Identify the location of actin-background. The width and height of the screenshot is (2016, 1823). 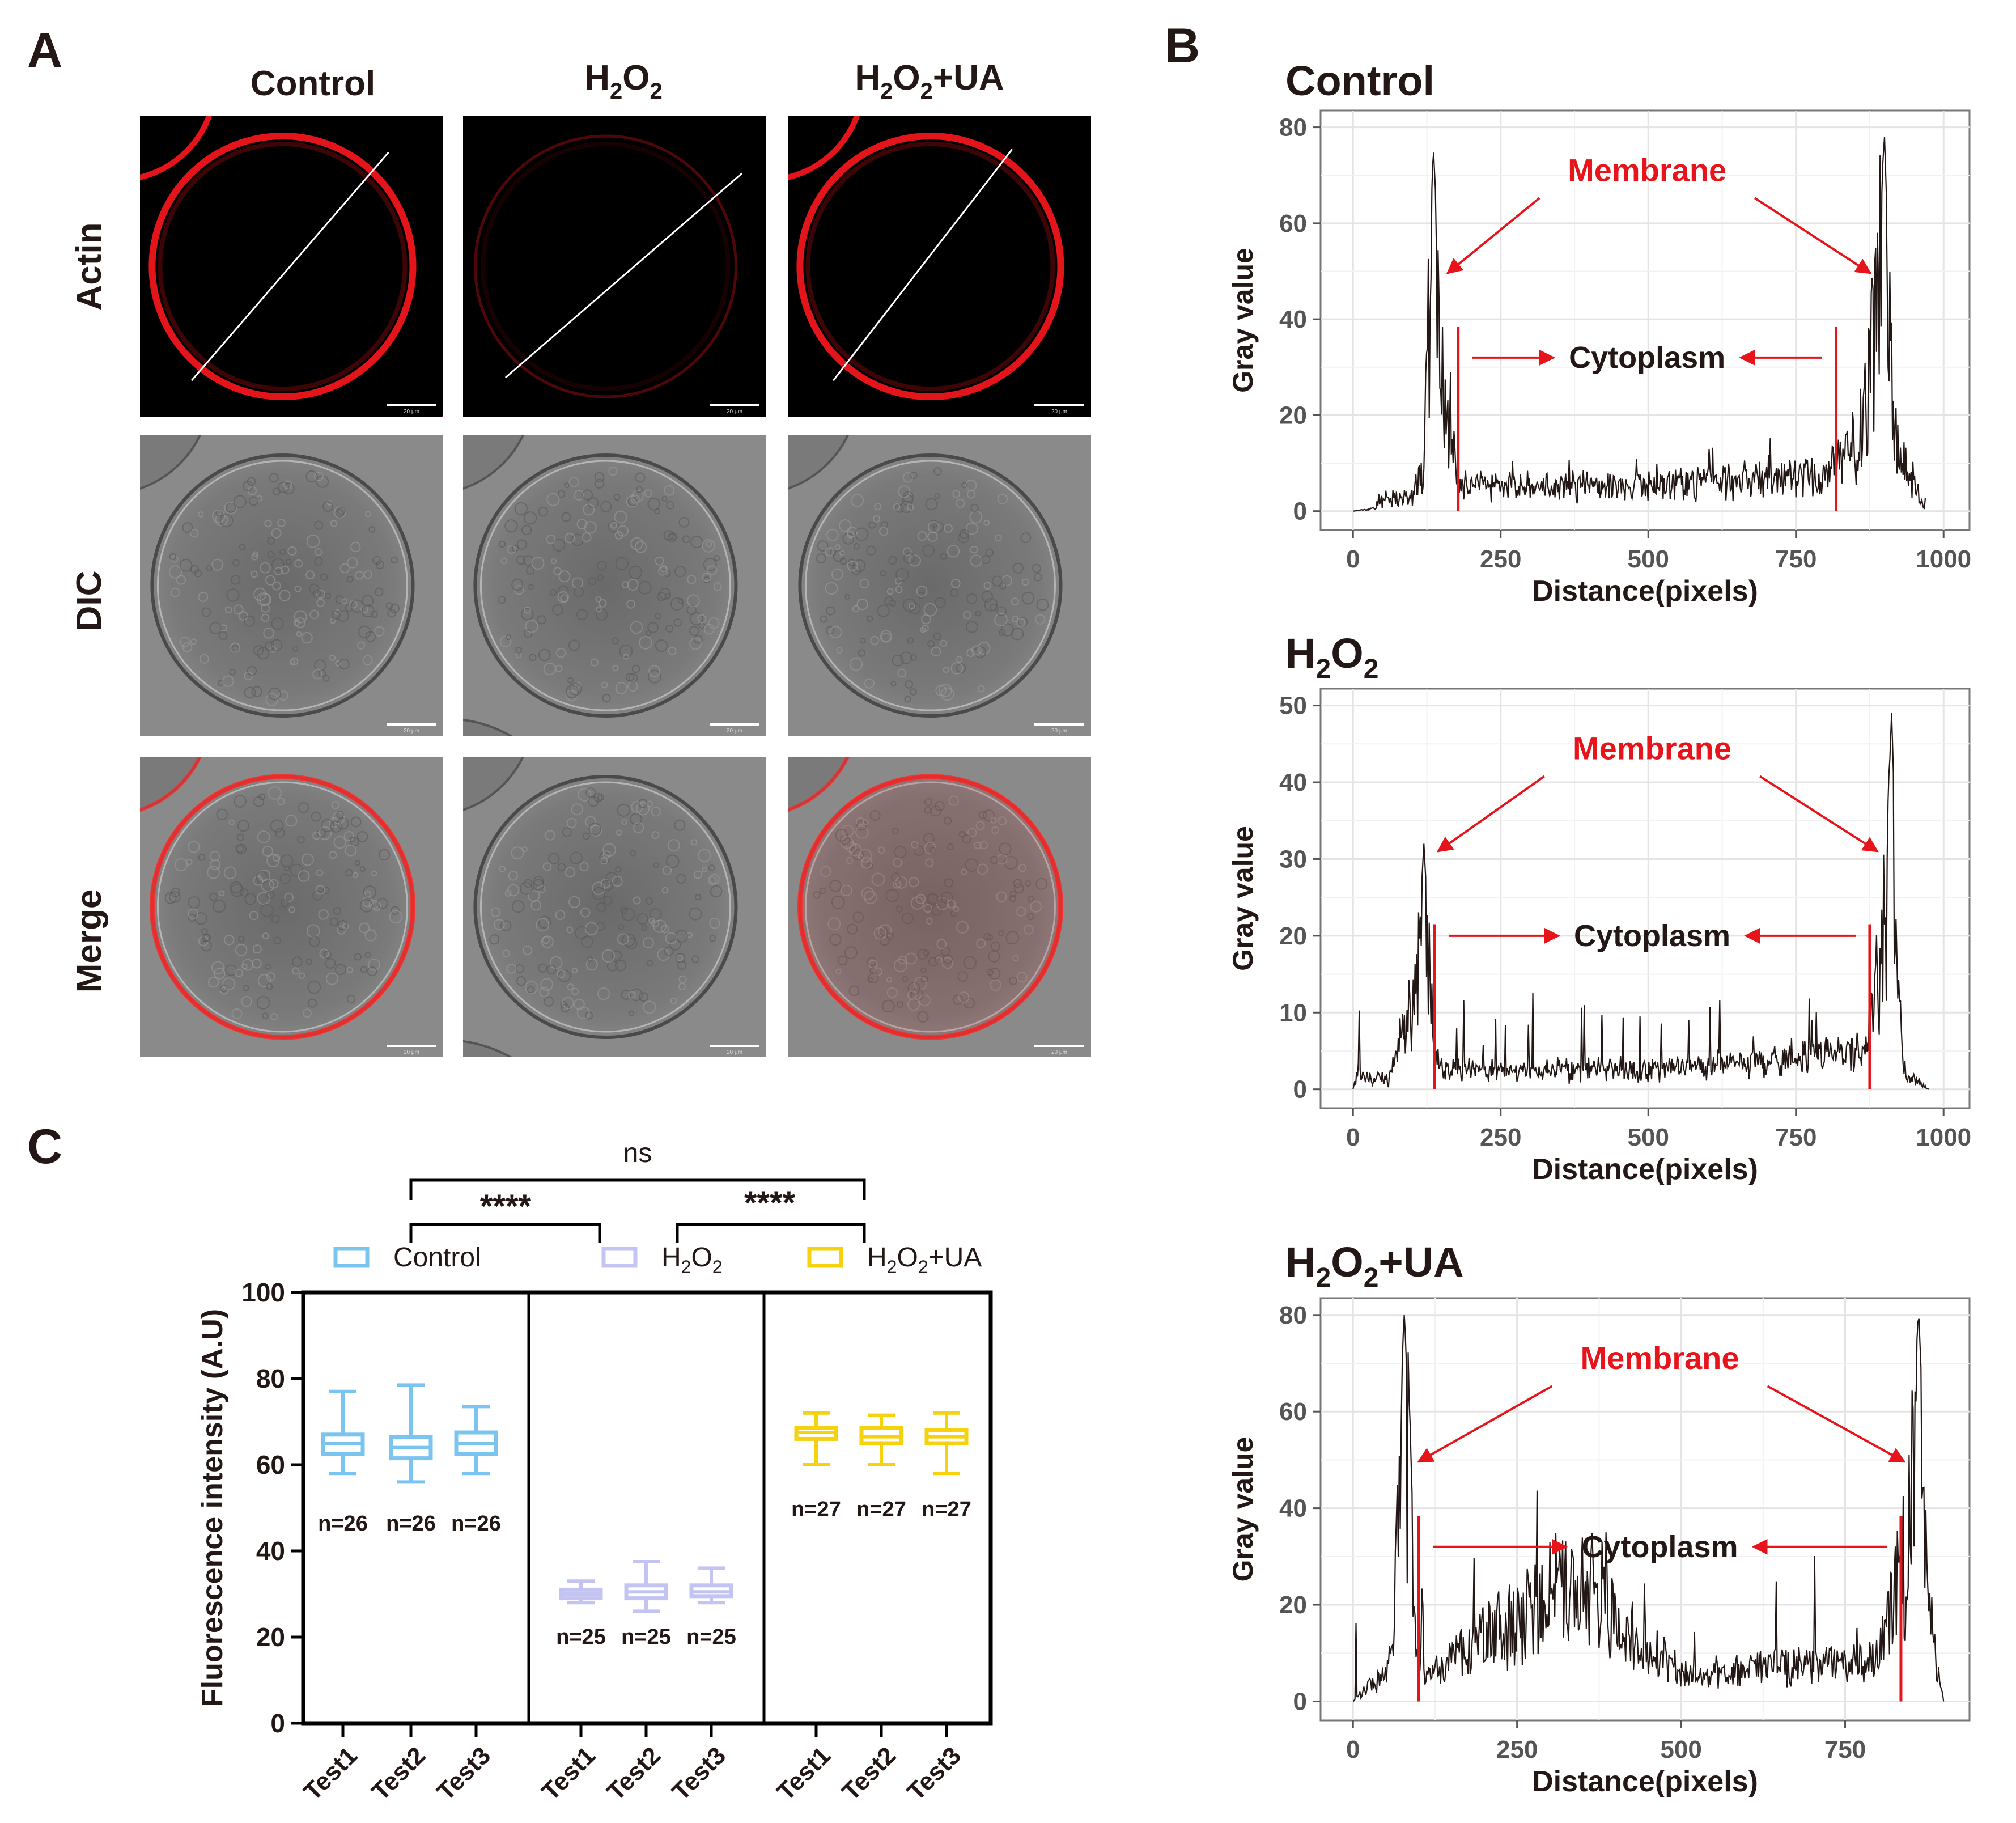
(292, 266).